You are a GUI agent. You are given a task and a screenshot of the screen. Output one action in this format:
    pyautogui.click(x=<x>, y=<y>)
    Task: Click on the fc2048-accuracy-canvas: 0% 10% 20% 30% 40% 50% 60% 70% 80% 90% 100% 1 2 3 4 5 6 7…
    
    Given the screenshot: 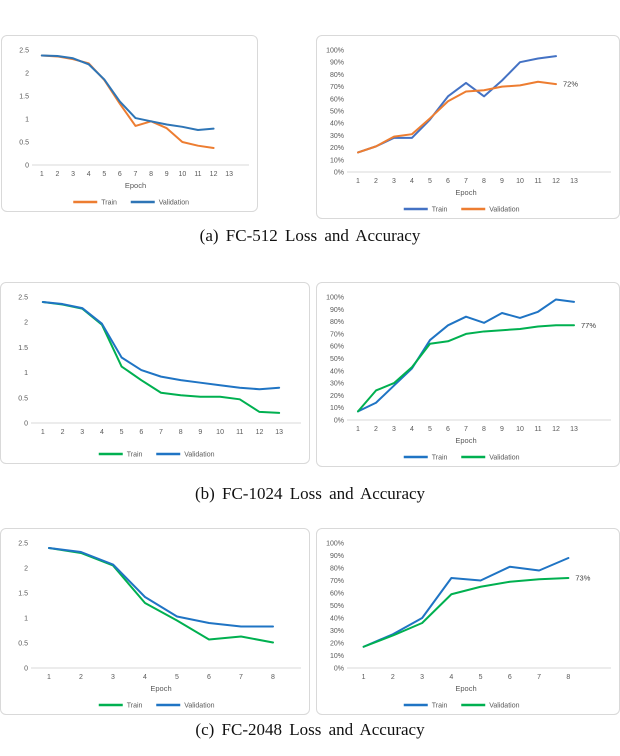 What is the action you would take?
    pyautogui.click(x=468, y=625)
    